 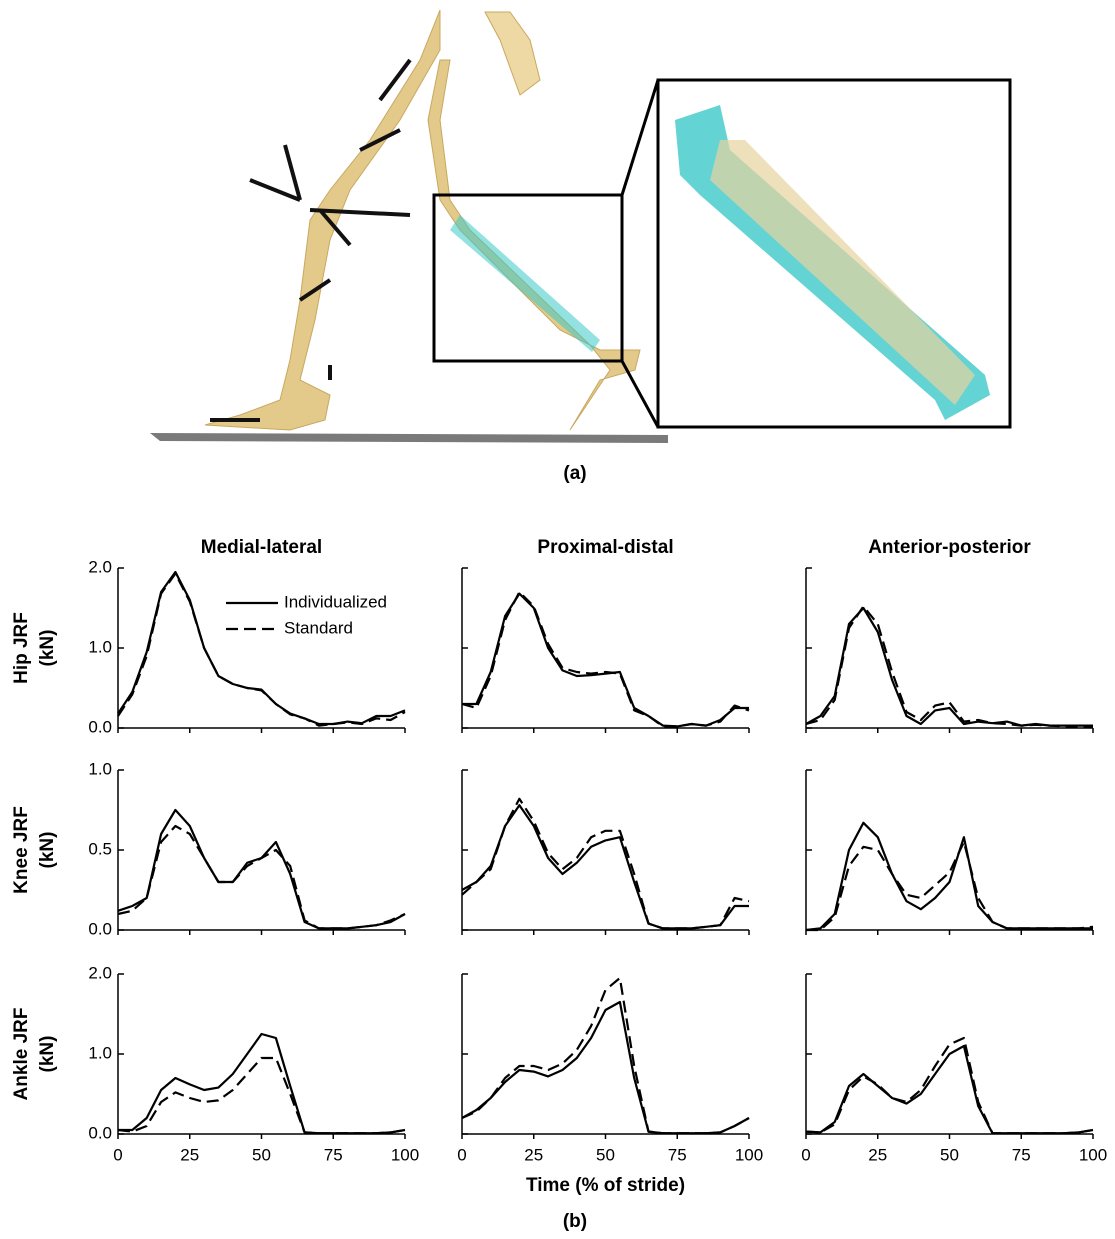 What do you see at coordinates (21, 648) in the screenshot?
I see `y-axis-label: Hip JRF` at bounding box center [21, 648].